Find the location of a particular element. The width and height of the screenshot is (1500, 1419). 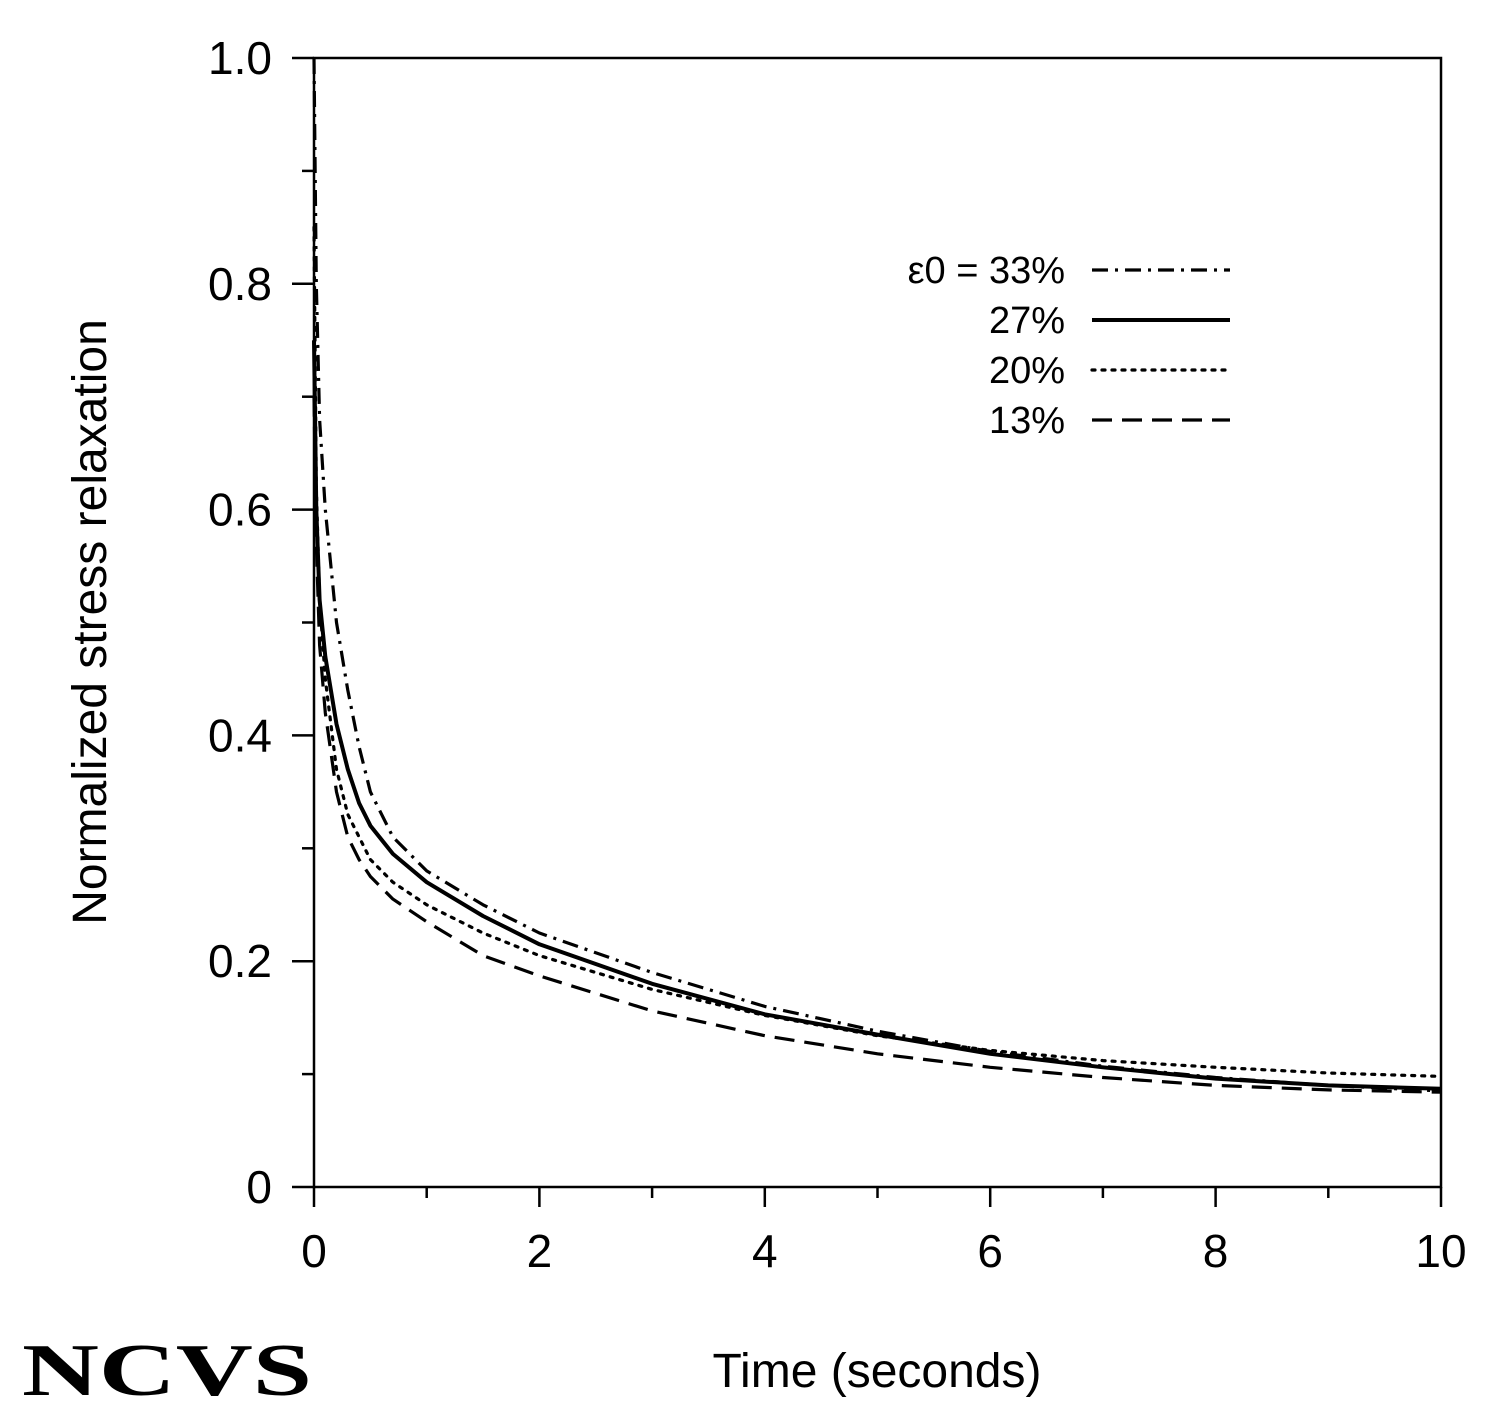

x-axis-title: Time (seconds) is located at coordinates (877, 1371).